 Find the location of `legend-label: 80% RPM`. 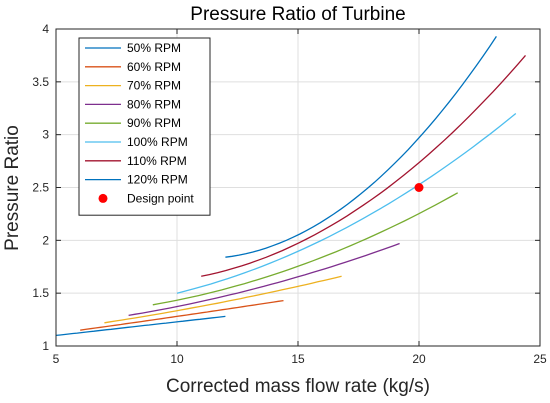

legend-label: 80% RPM is located at coordinates (154, 104).